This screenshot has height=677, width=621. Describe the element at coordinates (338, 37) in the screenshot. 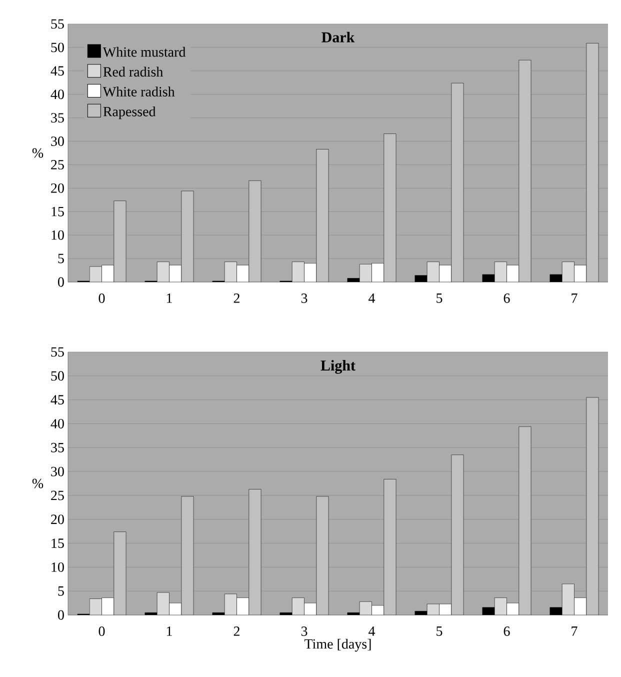

I see `chart-title: Dark` at that location.